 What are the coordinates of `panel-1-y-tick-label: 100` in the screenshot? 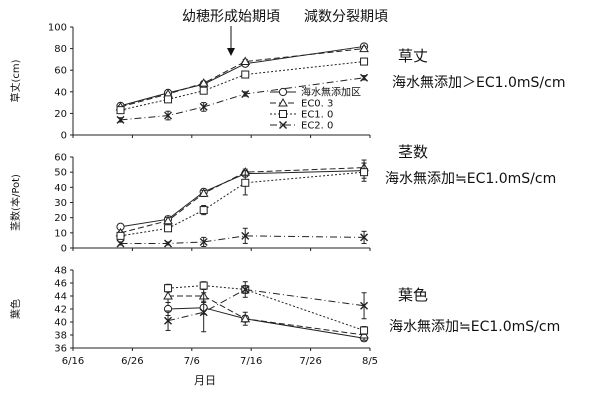 It's located at (57, 28).